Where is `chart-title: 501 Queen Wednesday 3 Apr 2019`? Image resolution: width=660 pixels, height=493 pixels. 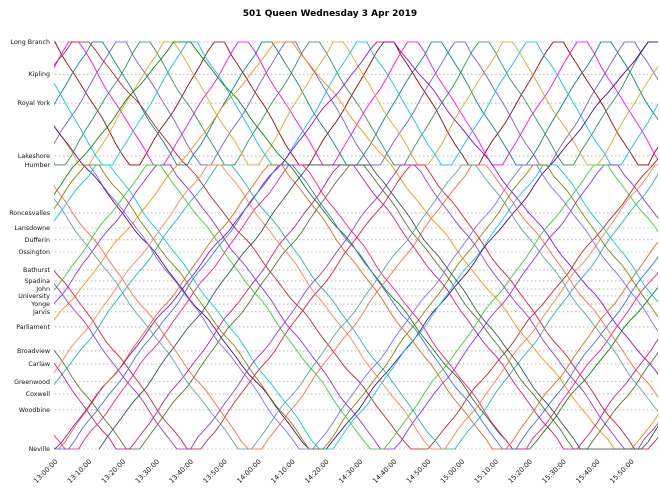
chart-title: 501 Queen Wednesday 3 Apr 2019 is located at coordinates (330, 14).